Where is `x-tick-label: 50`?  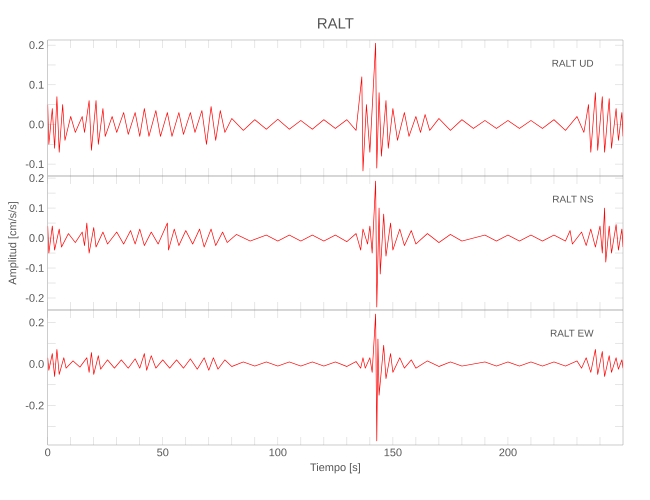
x-tick-label: 50 is located at coordinates (162, 452).